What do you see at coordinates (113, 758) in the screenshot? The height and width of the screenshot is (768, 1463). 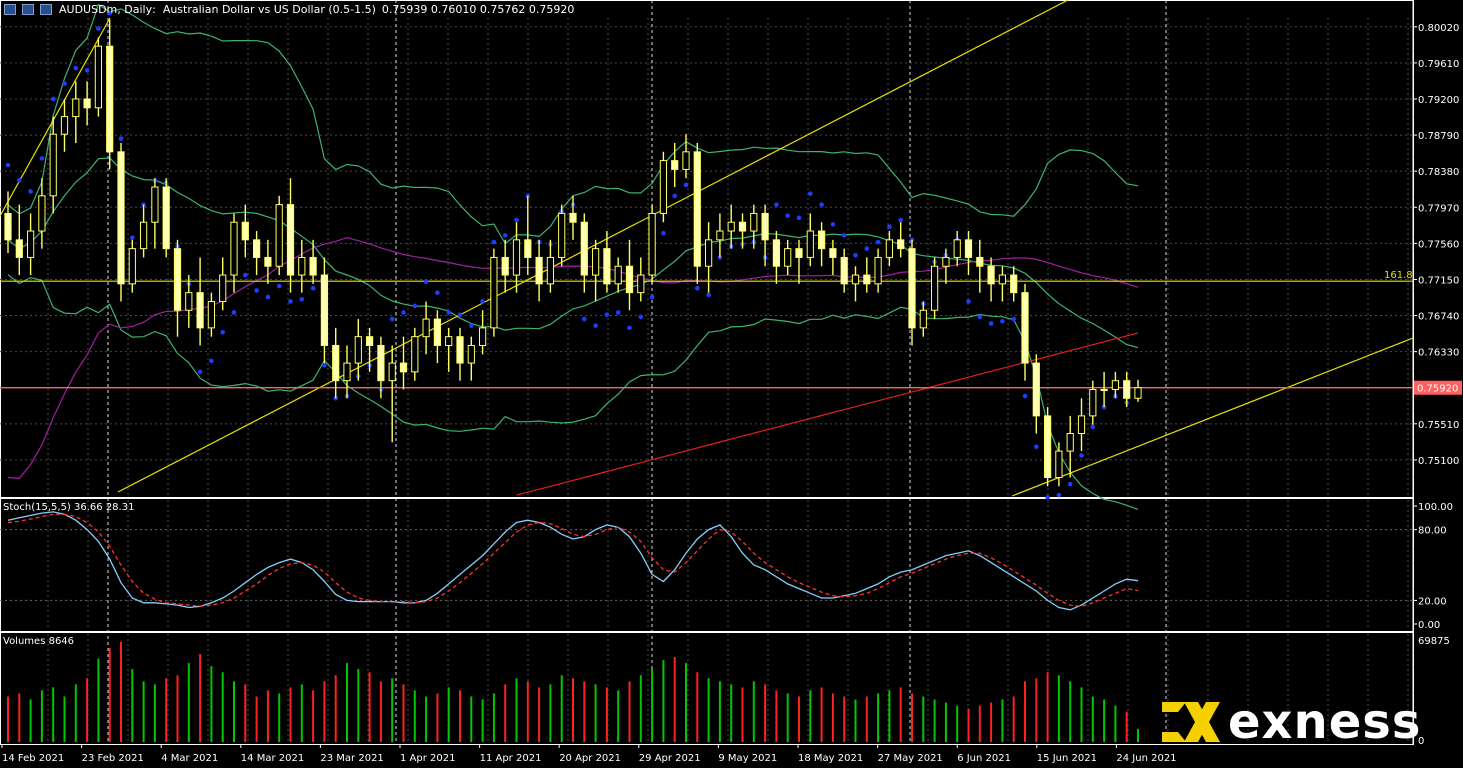 I see `time-tick-label: 23 Feb 2021` at bounding box center [113, 758].